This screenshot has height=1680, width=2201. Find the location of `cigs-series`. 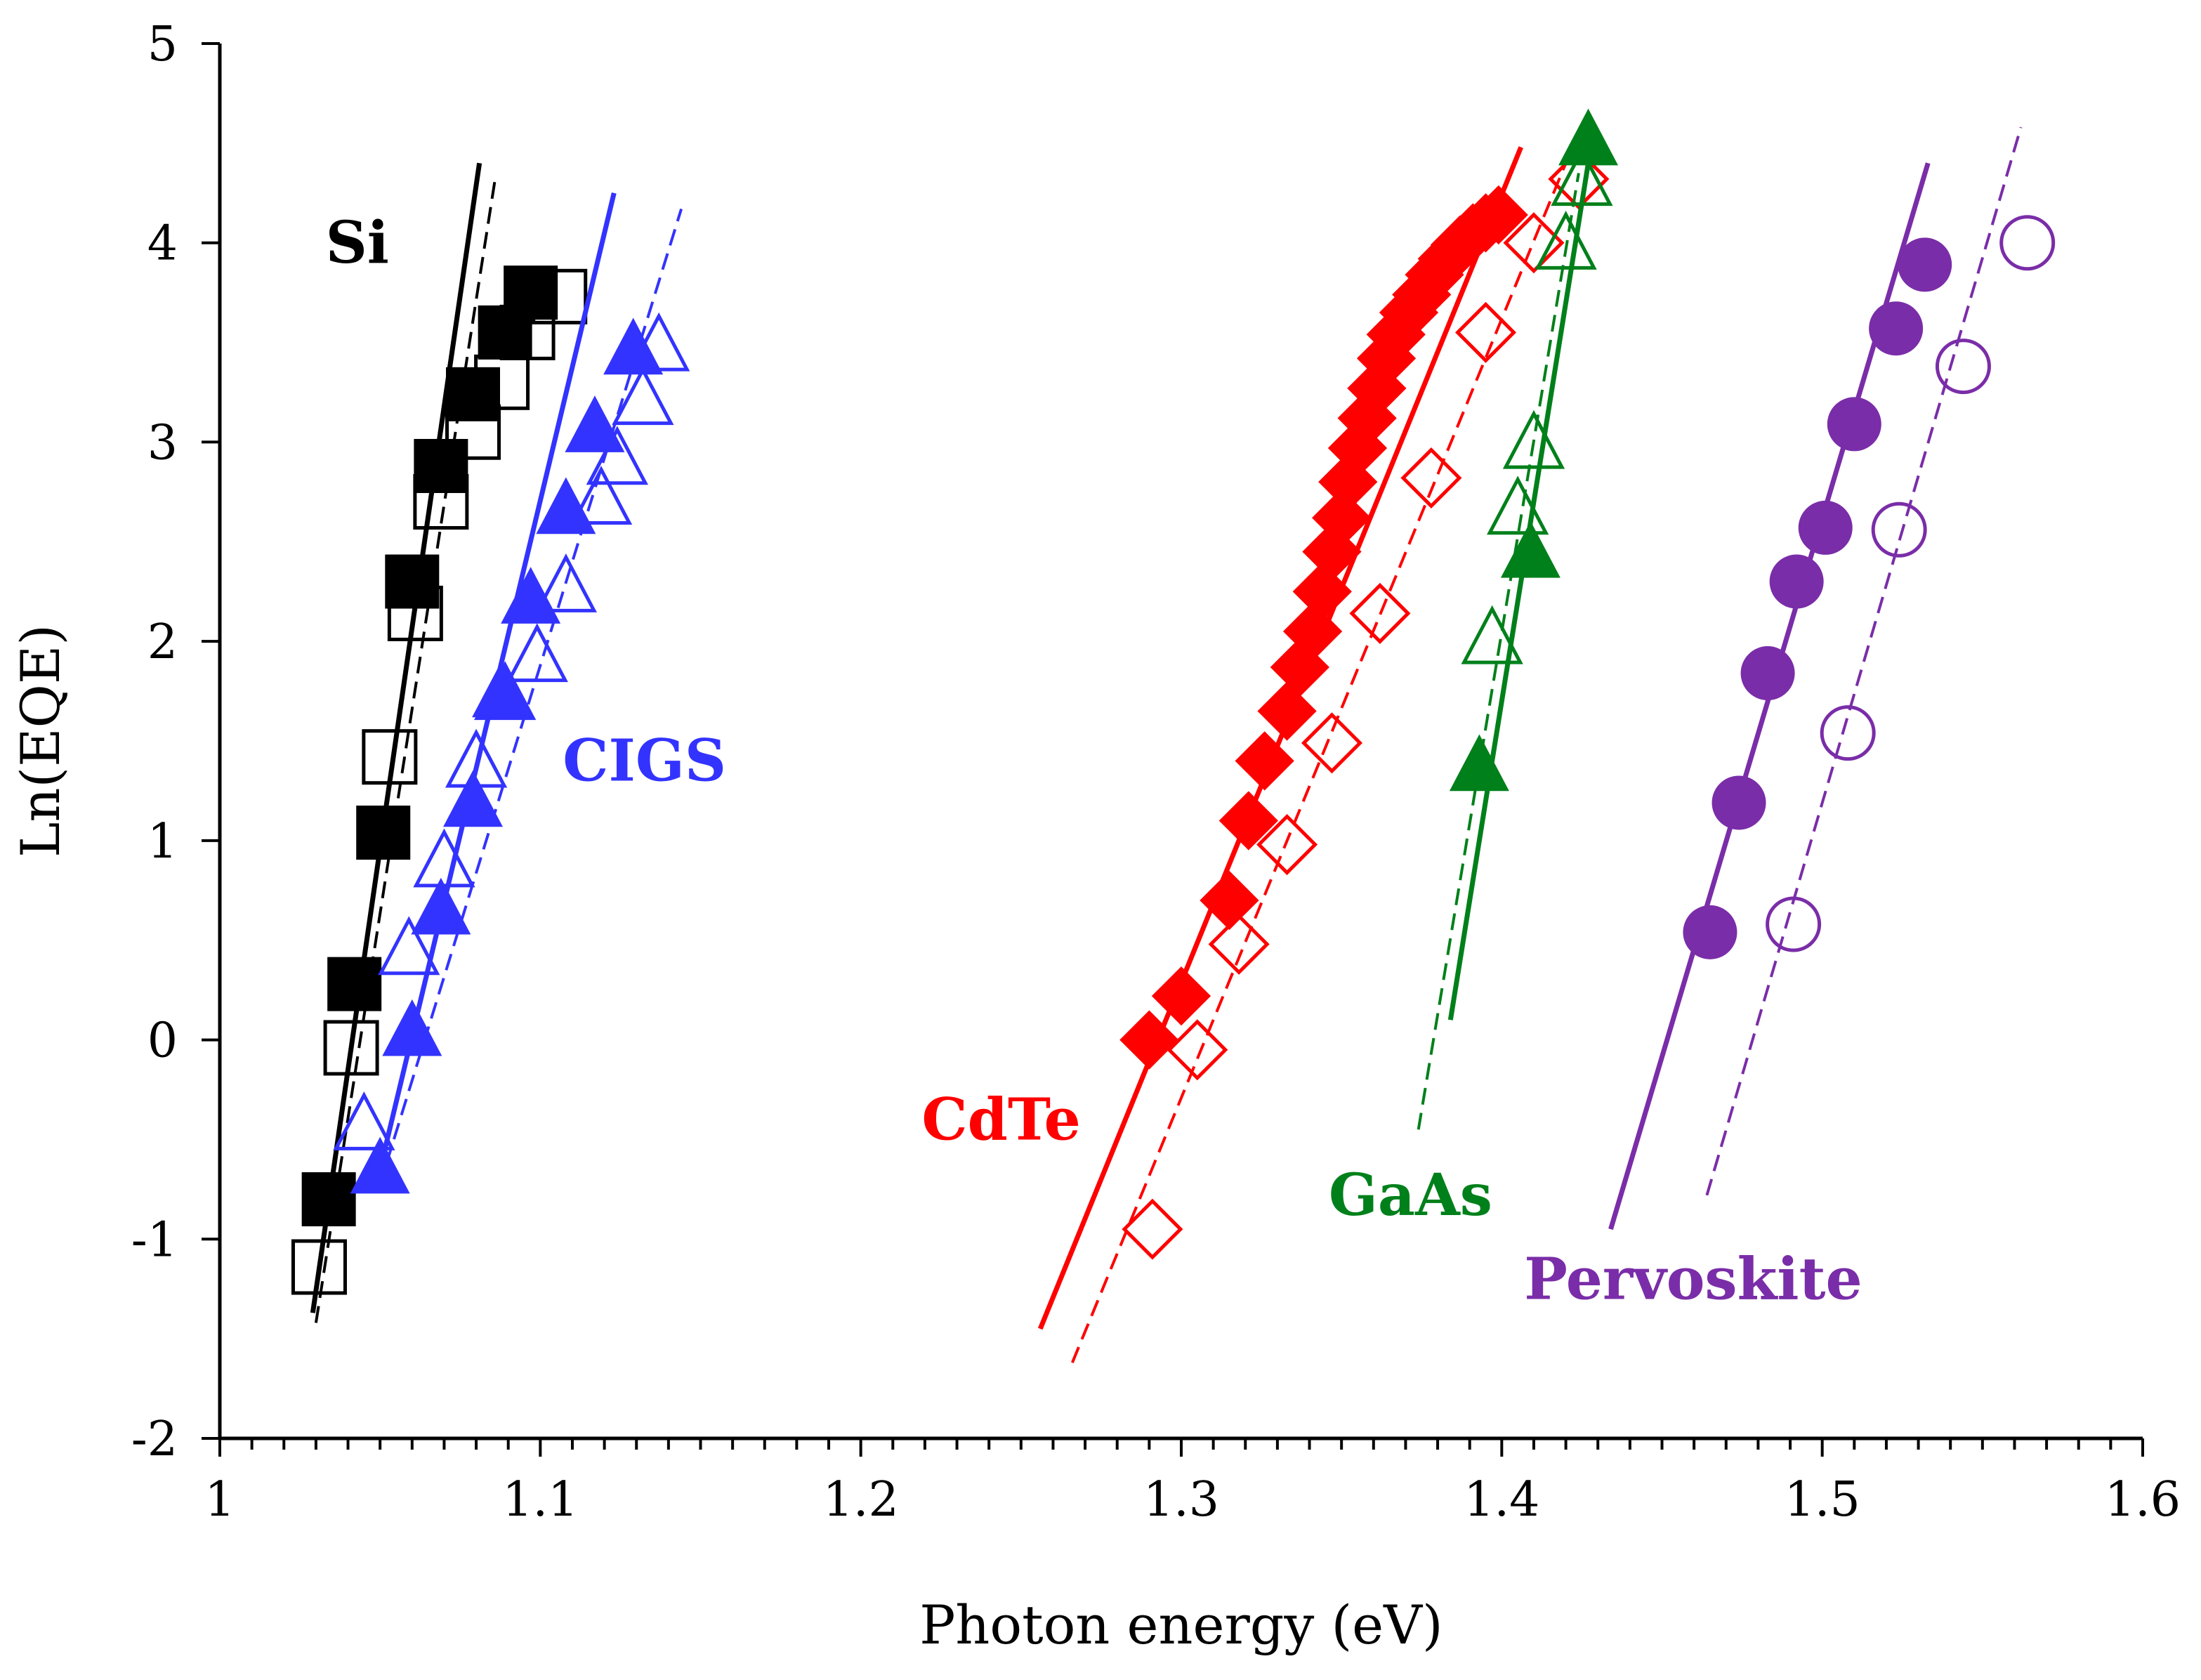

cigs-series is located at coordinates (512, 693).